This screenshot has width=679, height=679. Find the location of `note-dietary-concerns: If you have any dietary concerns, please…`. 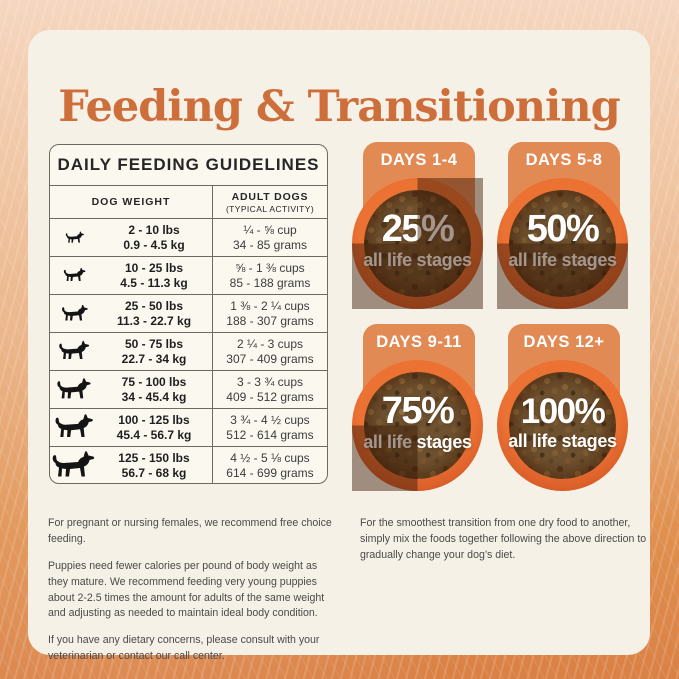

note-dietary-concerns: If you have any dietary concerns, please… is located at coordinates (184, 648).